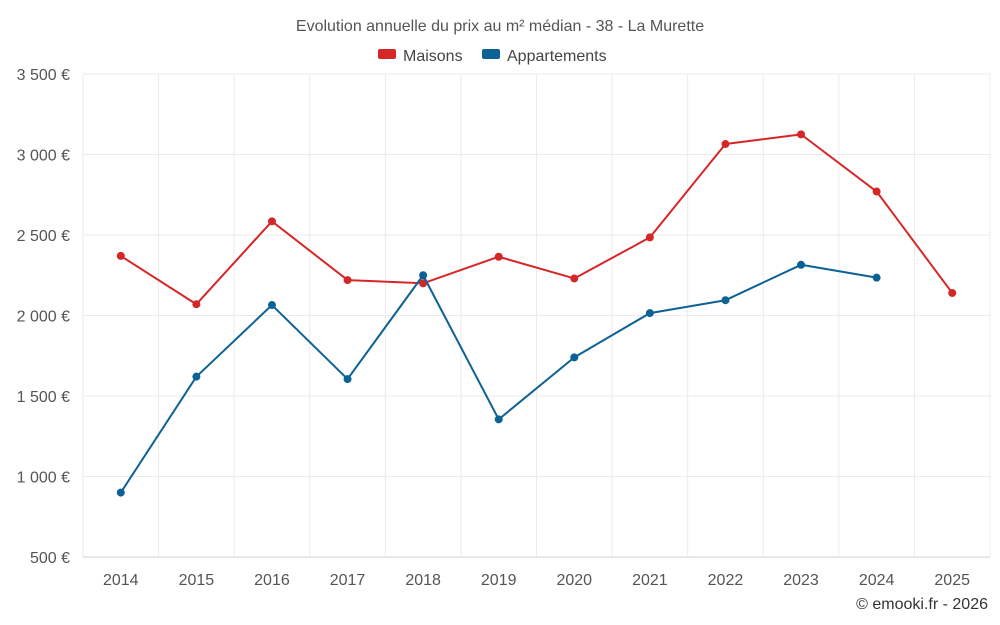 Image resolution: width=1000 pixels, height=625 pixels. Describe the element at coordinates (50, 558) in the screenshot. I see `y-tick-label: 500 €` at that location.